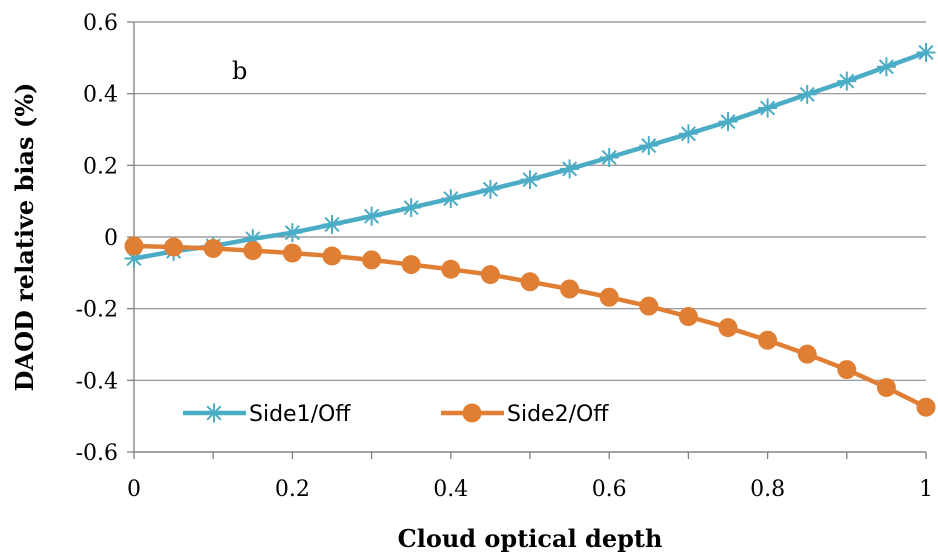 The image size is (938, 555). Describe the element at coordinates (450, 489) in the screenshot. I see `x-tick-label: 0.4` at that location.